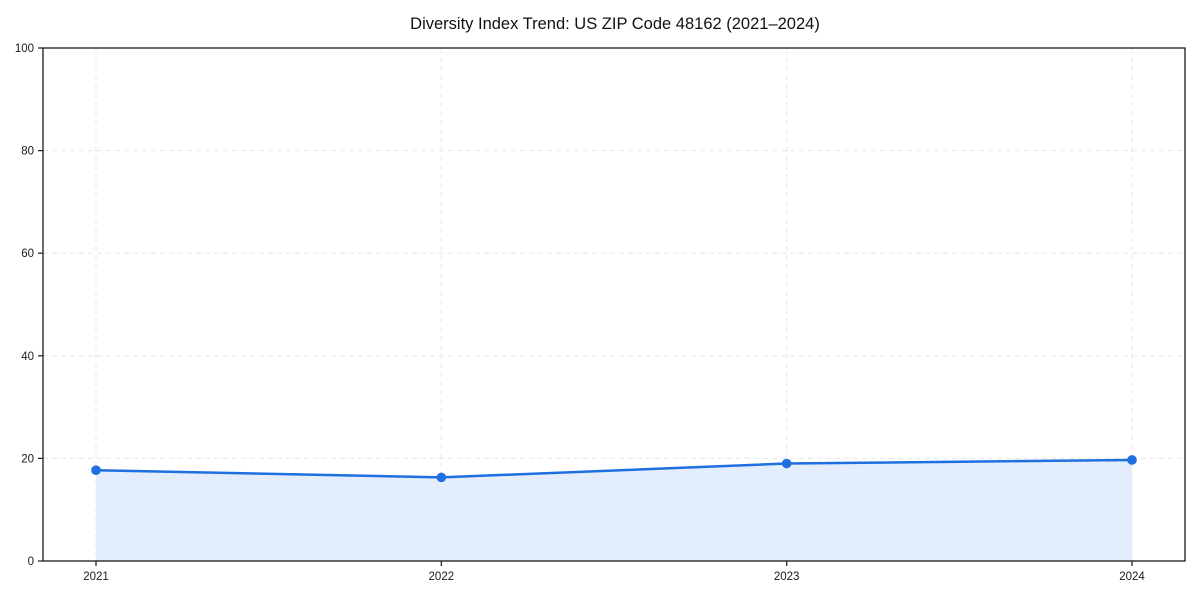  What do you see at coordinates (1132, 577) in the screenshot?
I see `x-tick-label: 2024` at bounding box center [1132, 577].